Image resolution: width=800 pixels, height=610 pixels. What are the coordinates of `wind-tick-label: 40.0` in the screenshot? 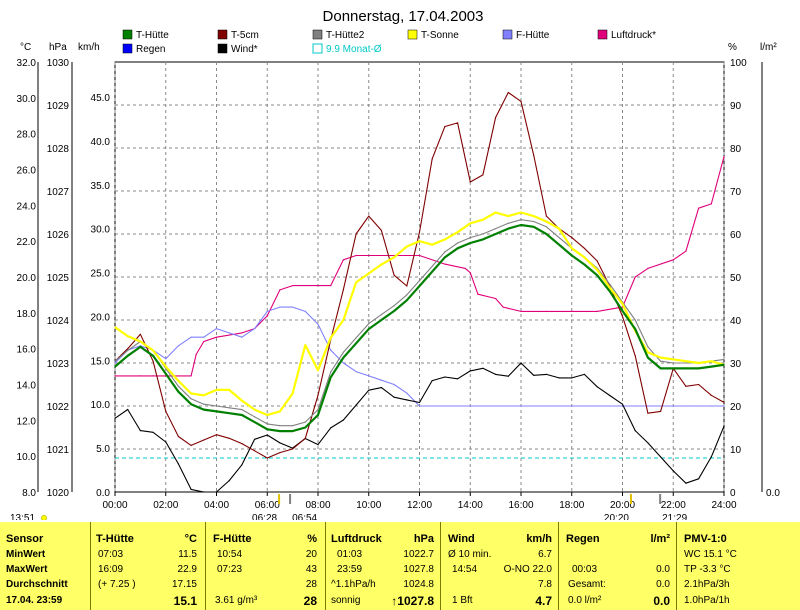 It's located at (101, 142).